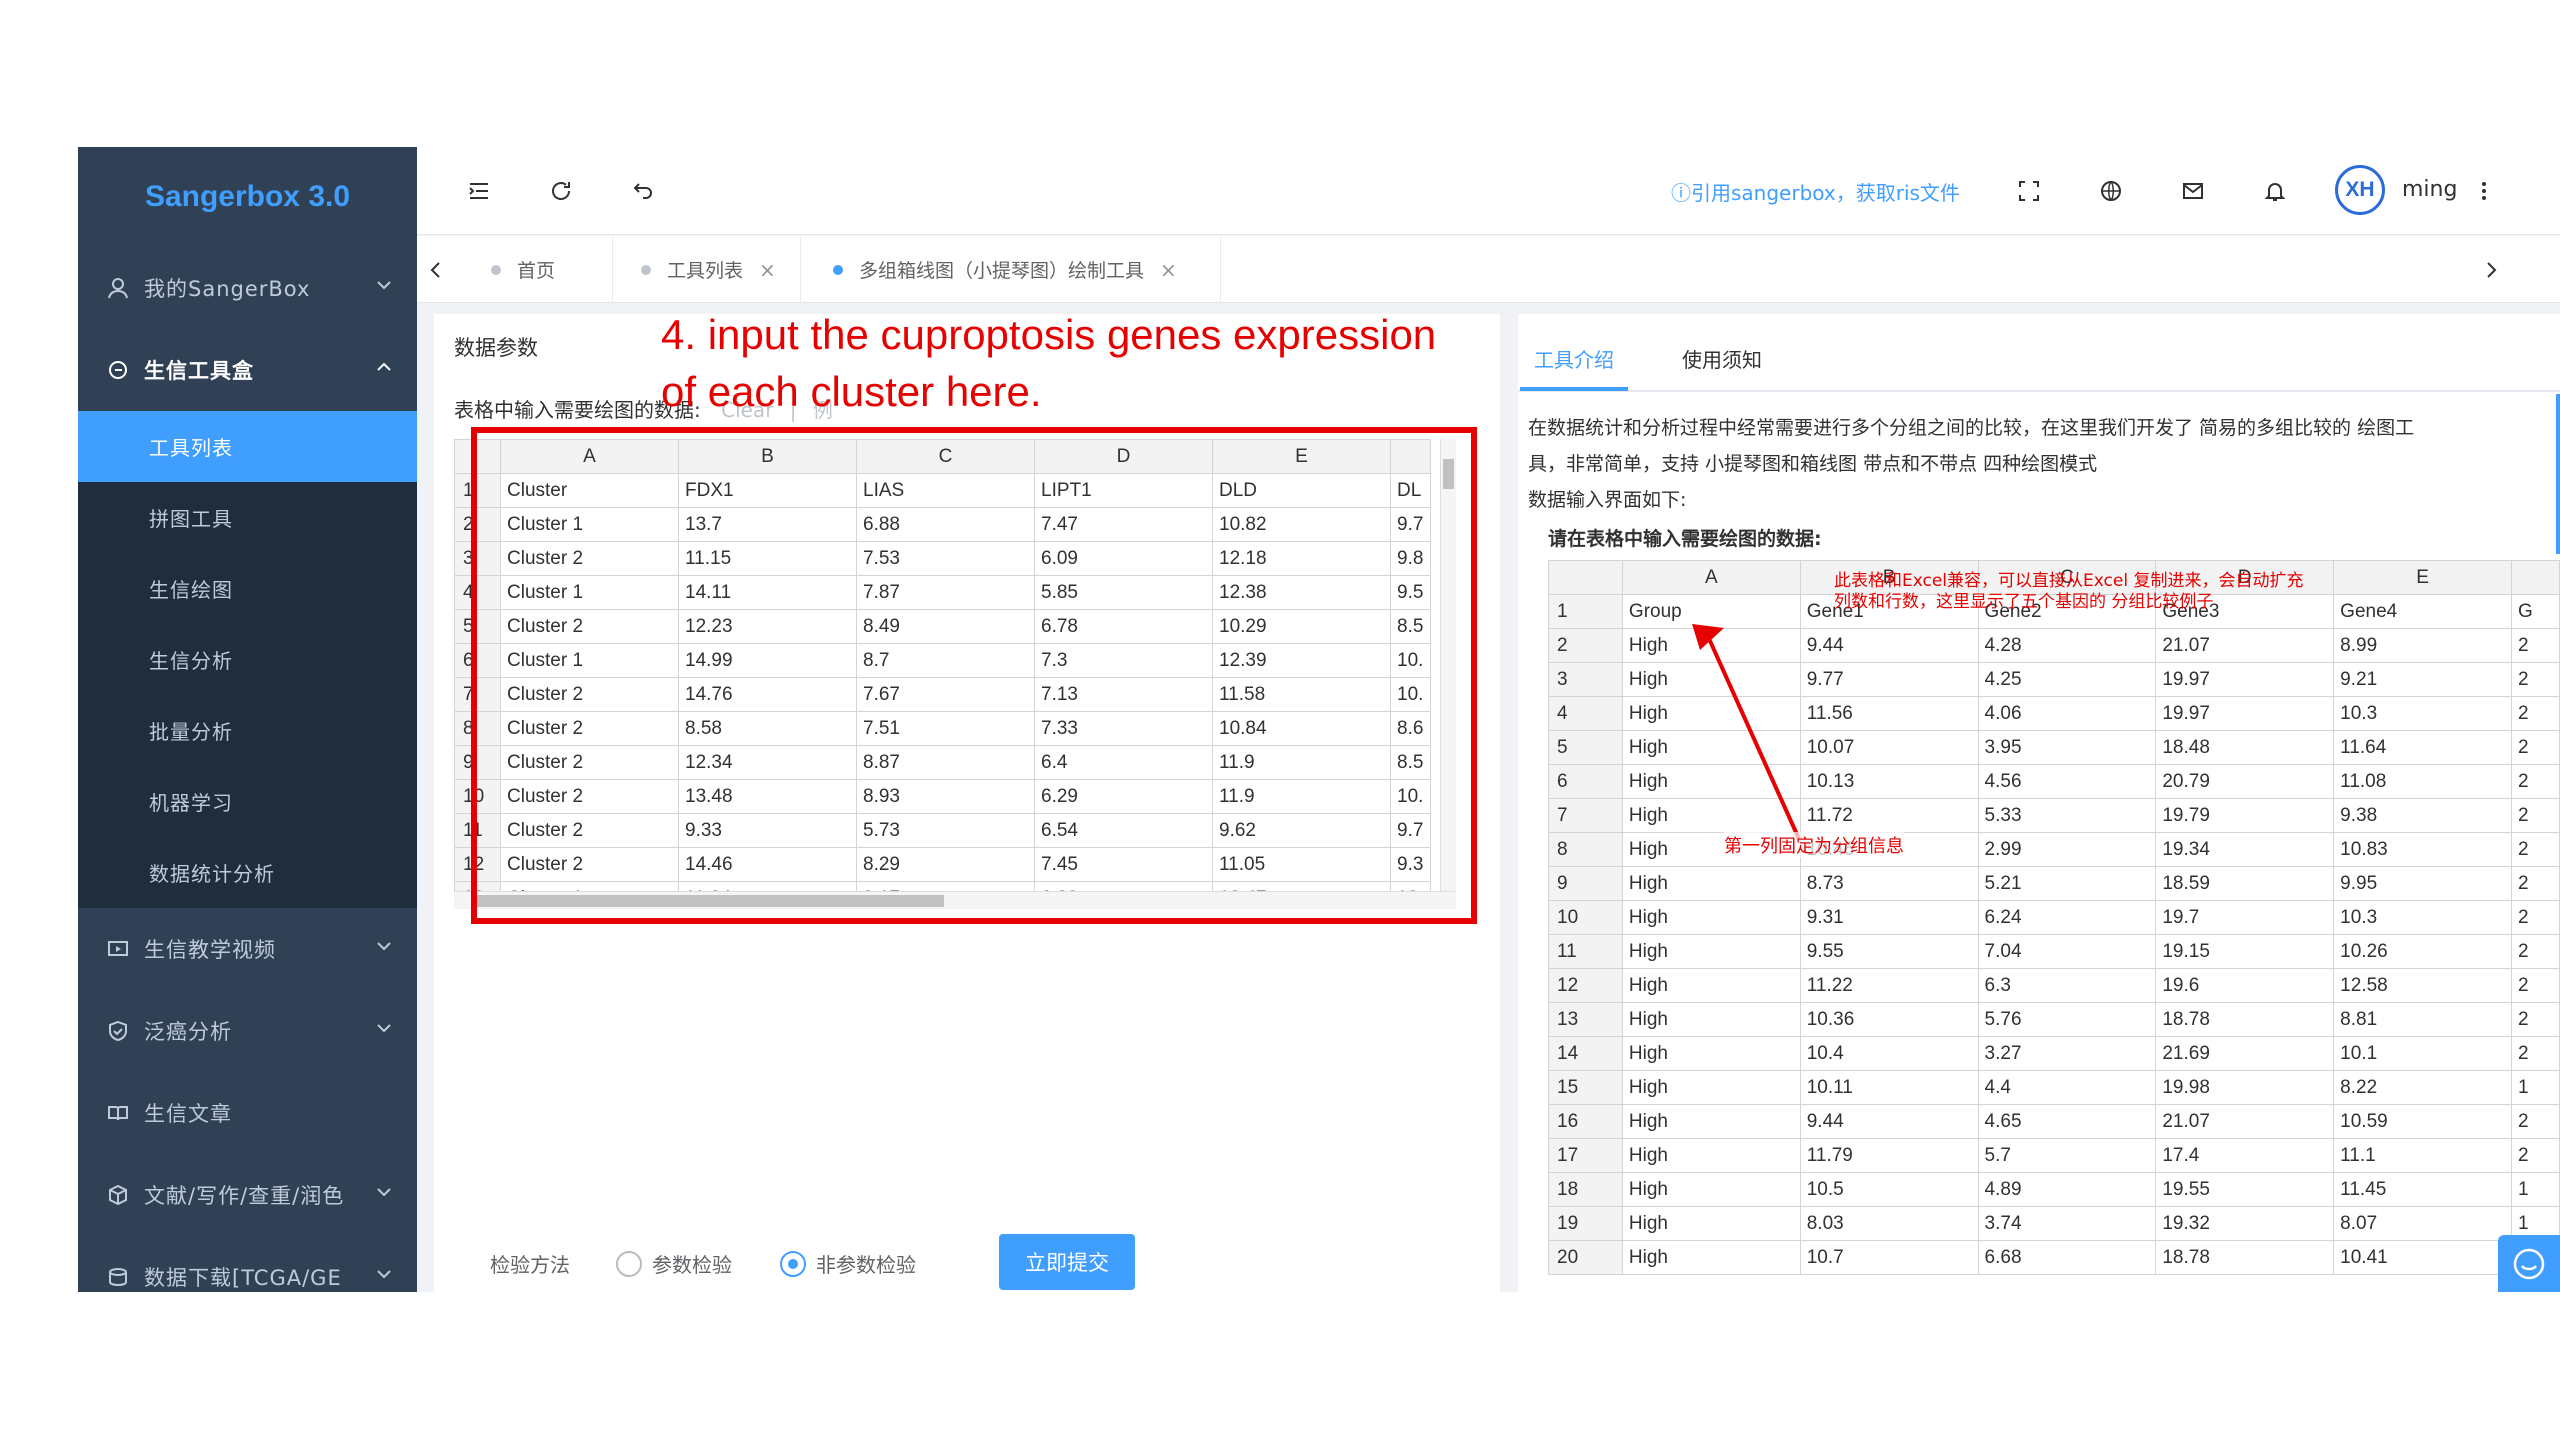 The height and width of the screenshot is (1440, 2560). Describe the element at coordinates (1123, 830) in the screenshot. I see `table-cell: 6.54` at that location.